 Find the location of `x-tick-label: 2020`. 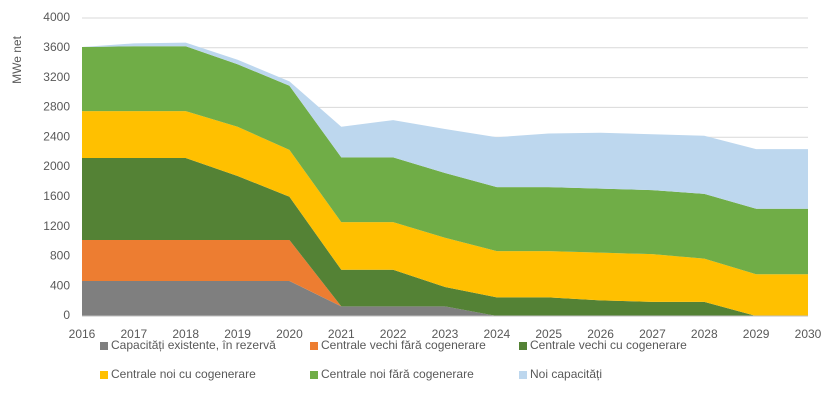

x-tick-label: 2020 is located at coordinates (289, 334).